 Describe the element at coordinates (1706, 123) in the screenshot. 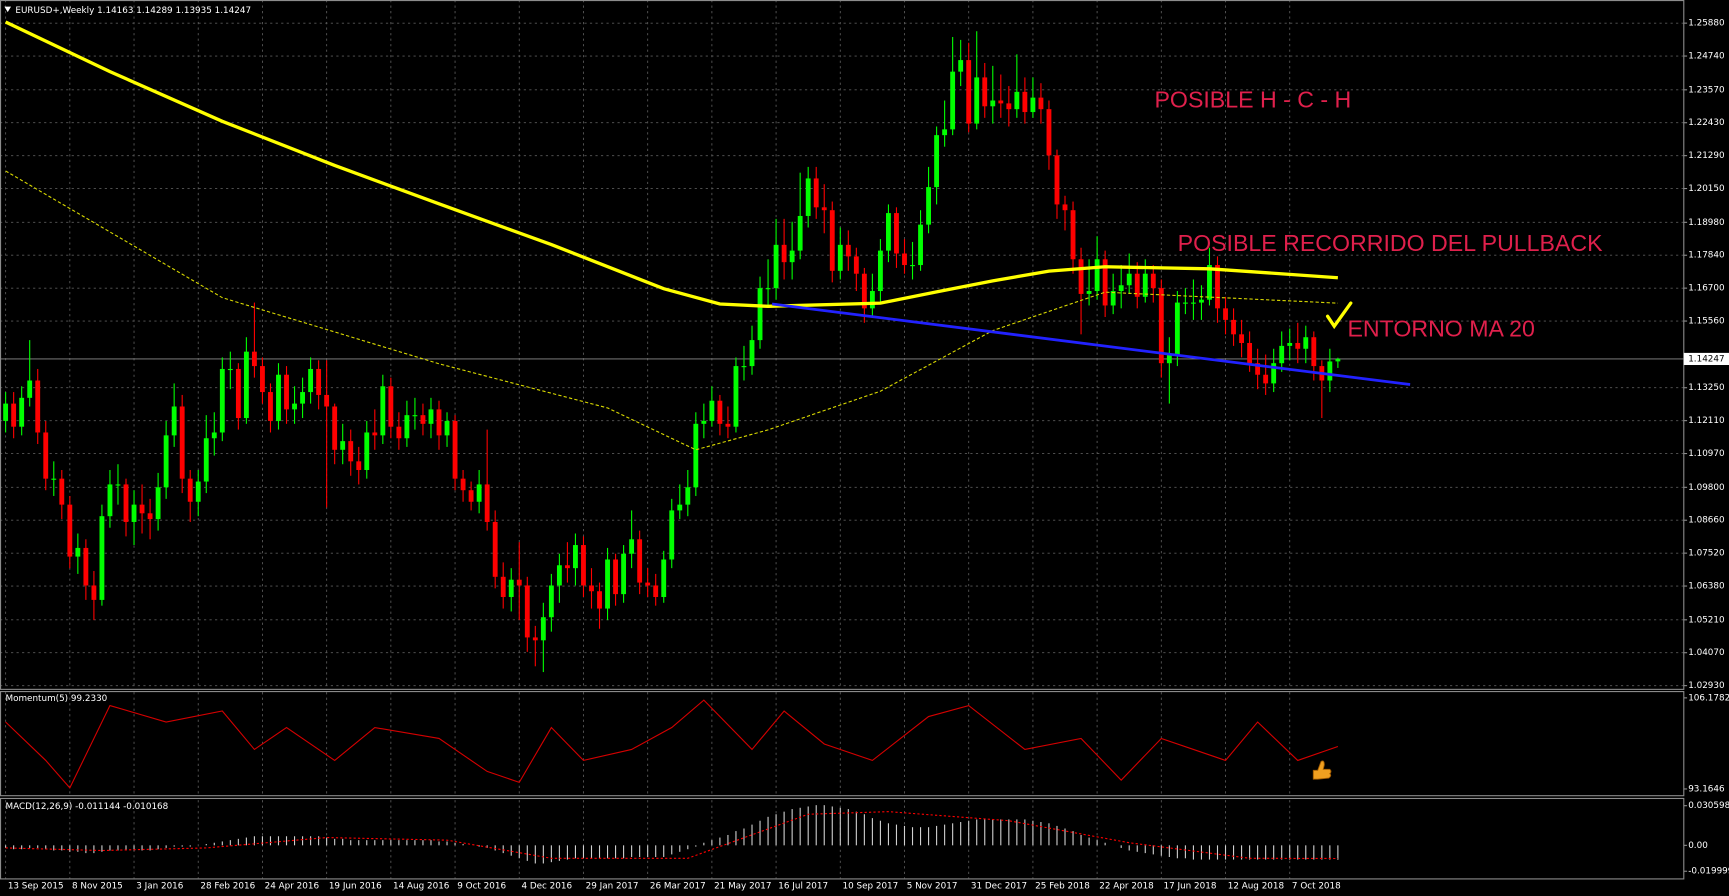

I see `y-tick-label: 1.22430` at that location.